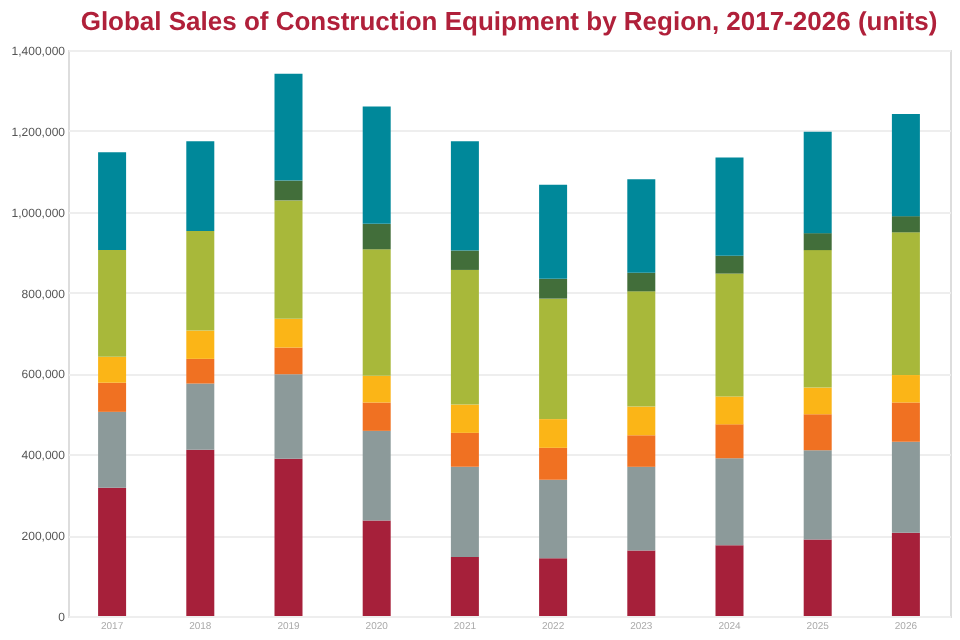 This screenshot has width=960, height=640. What do you see at coordinates (509, 21) in the screenshot?
I see `chart-title: Global Sales of Construction Equipment by Region, 2017-2026 (units)` at bounding box center [509, 21].